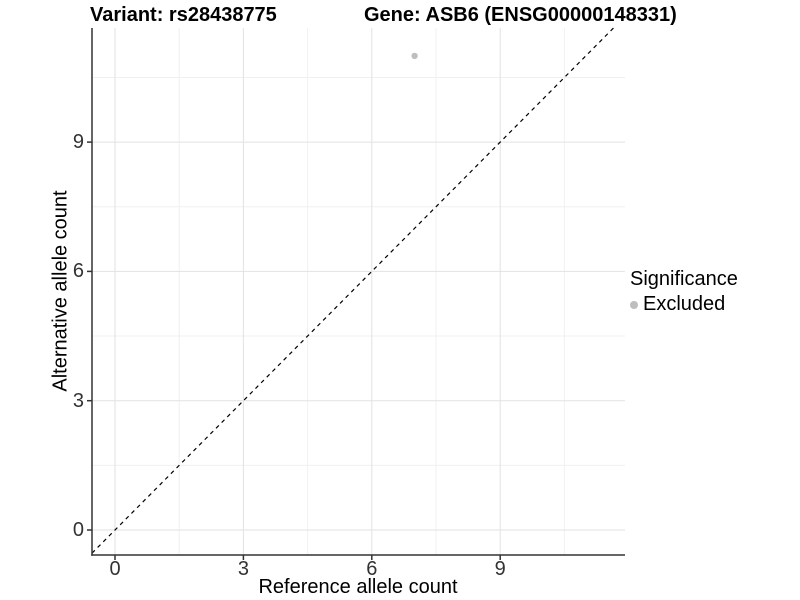 The image size is (800, 600). I want to click on y-tick-label: 6, so click(78, 271).